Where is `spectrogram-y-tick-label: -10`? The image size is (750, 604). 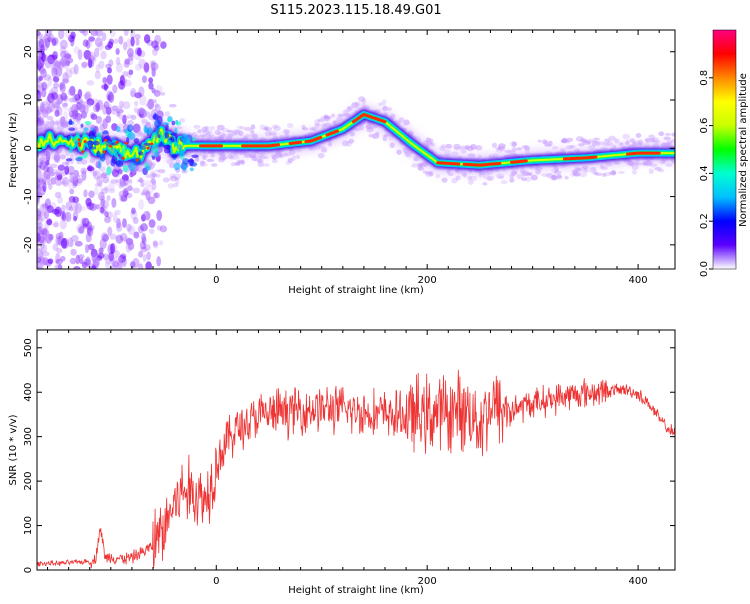 spectrogram-y-tick-label: -10 is located at coordinates (28, 196).